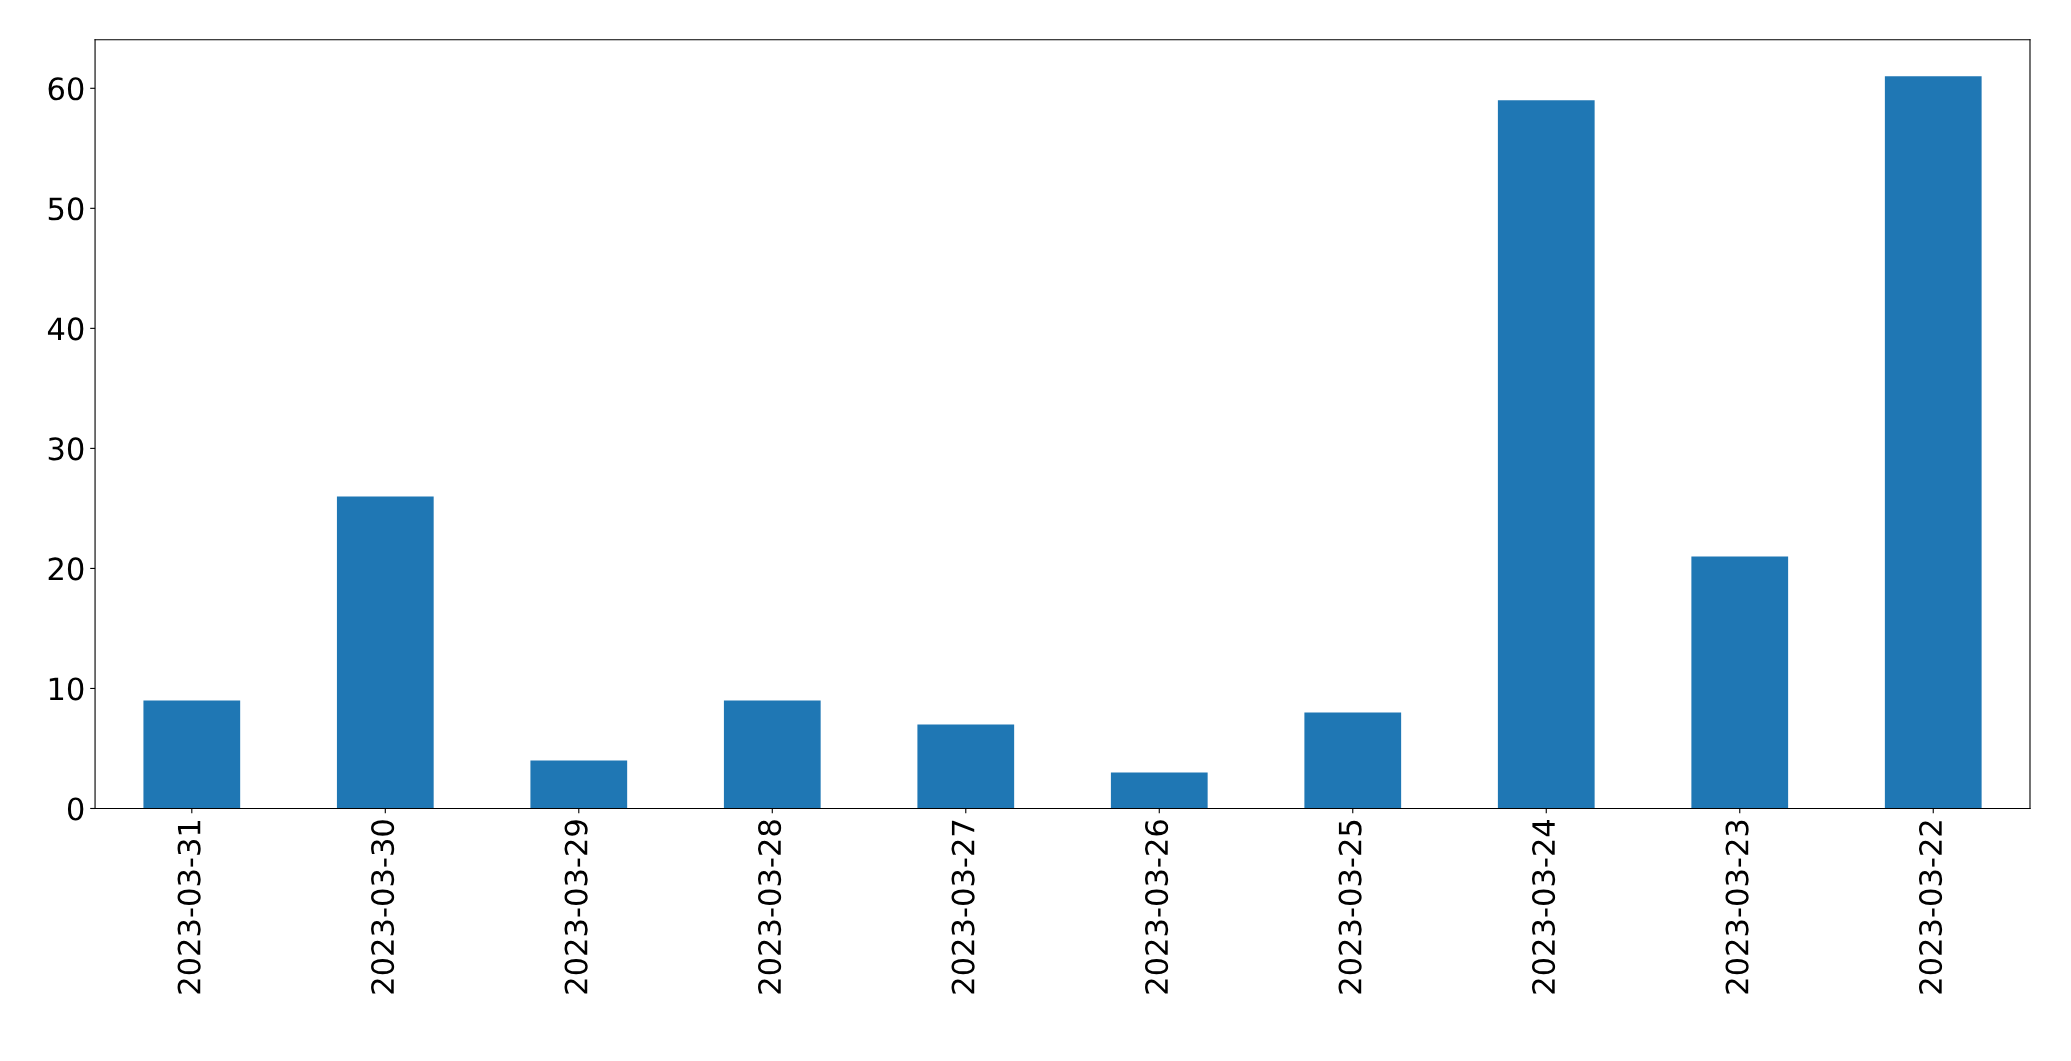  I want to click on y-tick-label: 0, so click(75, 809).